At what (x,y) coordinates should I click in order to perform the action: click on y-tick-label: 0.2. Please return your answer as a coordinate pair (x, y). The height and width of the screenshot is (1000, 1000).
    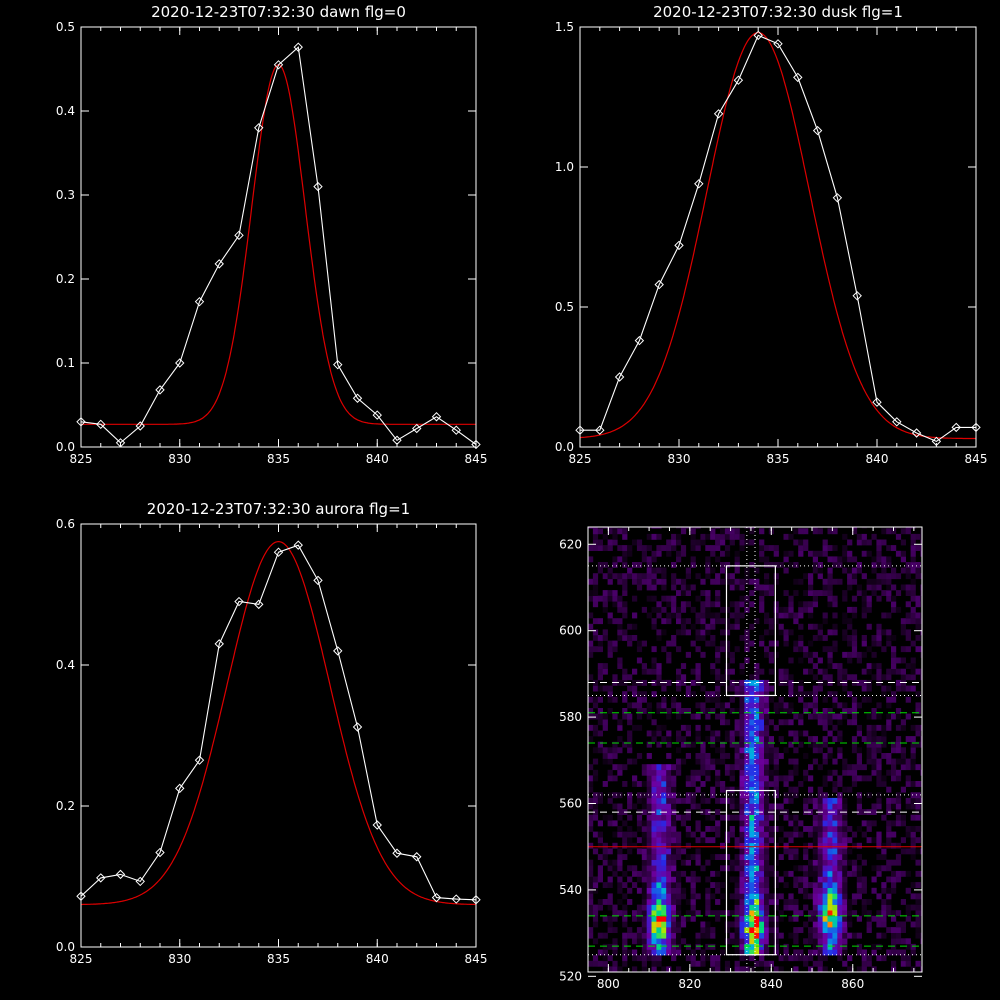
    Looking at the image, I should click on (65, 806).